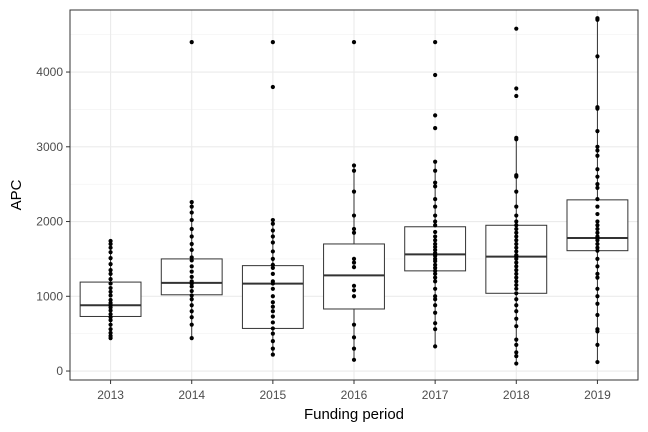 The height and width of the screenshot is (432, 648). I want to click on x-tick-label: 2017, so click(435, 395).